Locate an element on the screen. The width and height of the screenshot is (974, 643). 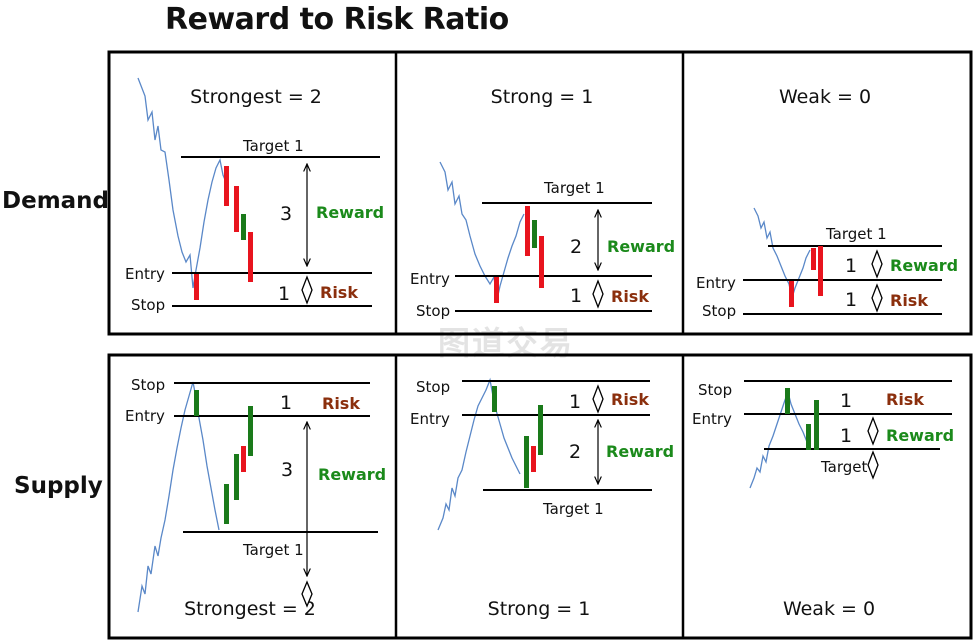
page-title: Reward to Risk Ratio is located at coordinates (337, 19).